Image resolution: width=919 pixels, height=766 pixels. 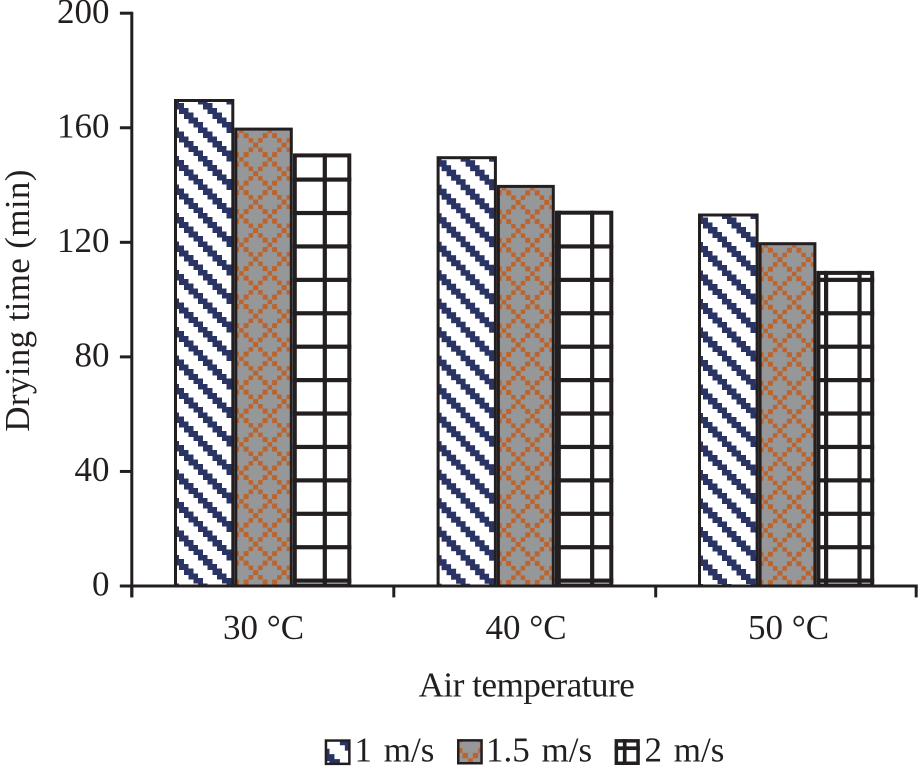 I want to click on svg-text: 40 °C, so click(x=525, y=627).